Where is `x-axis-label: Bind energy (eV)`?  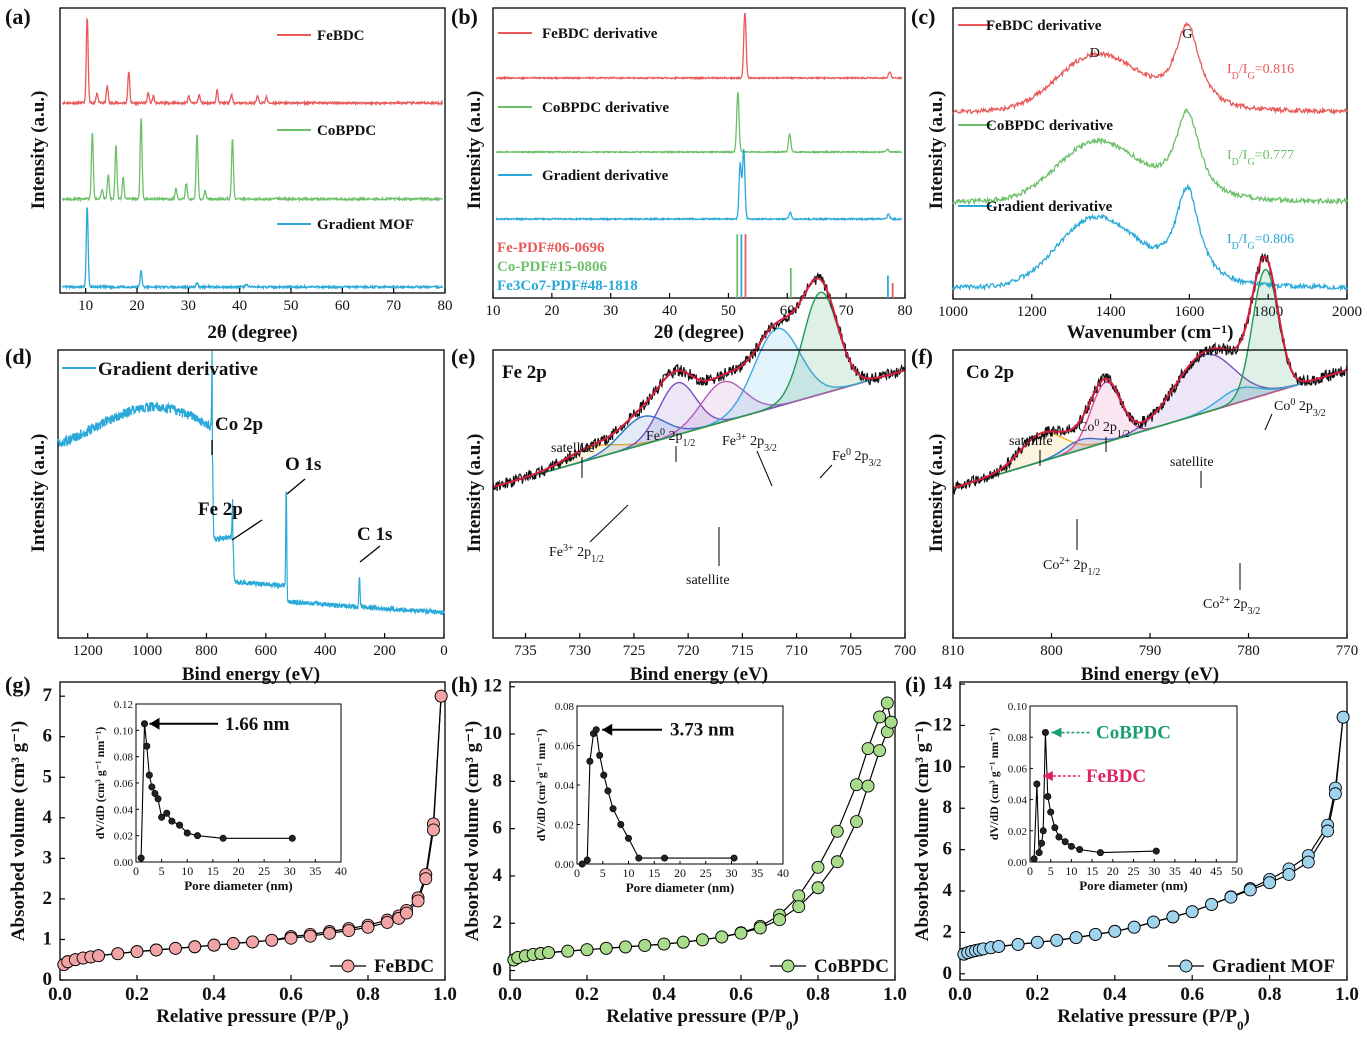 x-axis-label: Bind energy (eV) is located at coordinates (251, 674).